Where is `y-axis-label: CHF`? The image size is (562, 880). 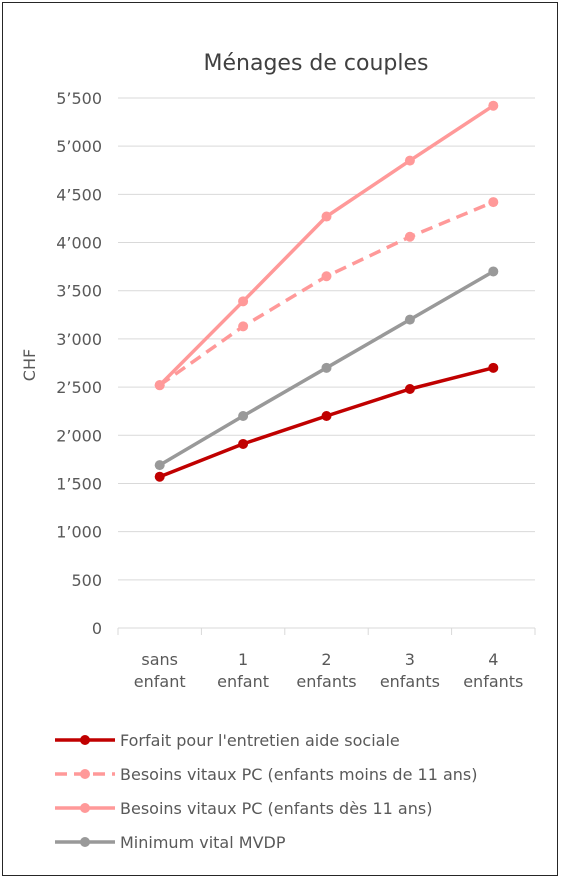
y-axis-label: CHF is located at coordinates (29, 365).